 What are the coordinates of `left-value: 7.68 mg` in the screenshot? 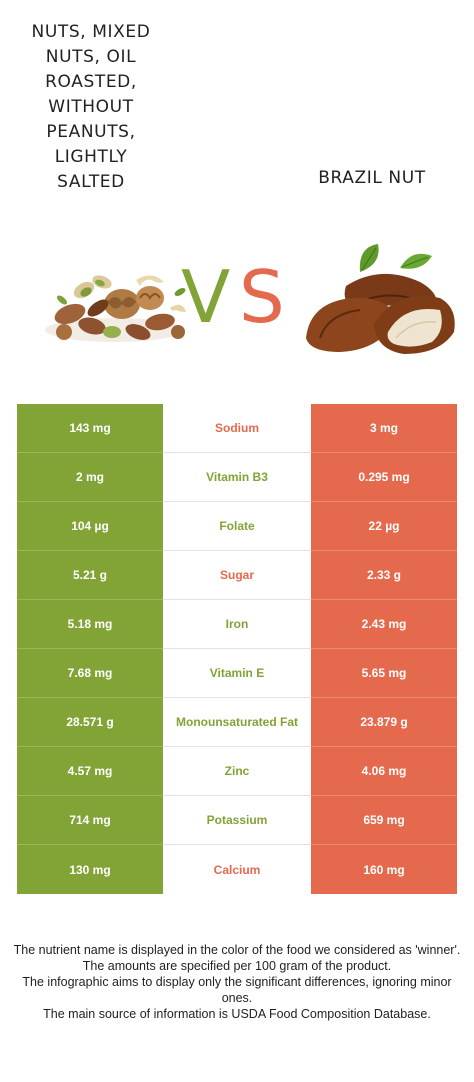 It's located at (90, 673).